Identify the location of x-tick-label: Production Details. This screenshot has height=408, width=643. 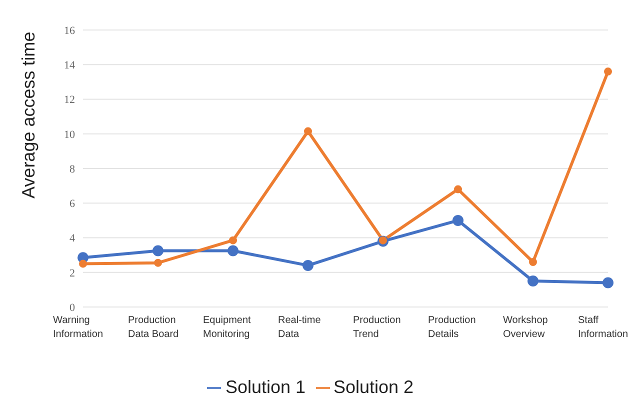
(452, 327).